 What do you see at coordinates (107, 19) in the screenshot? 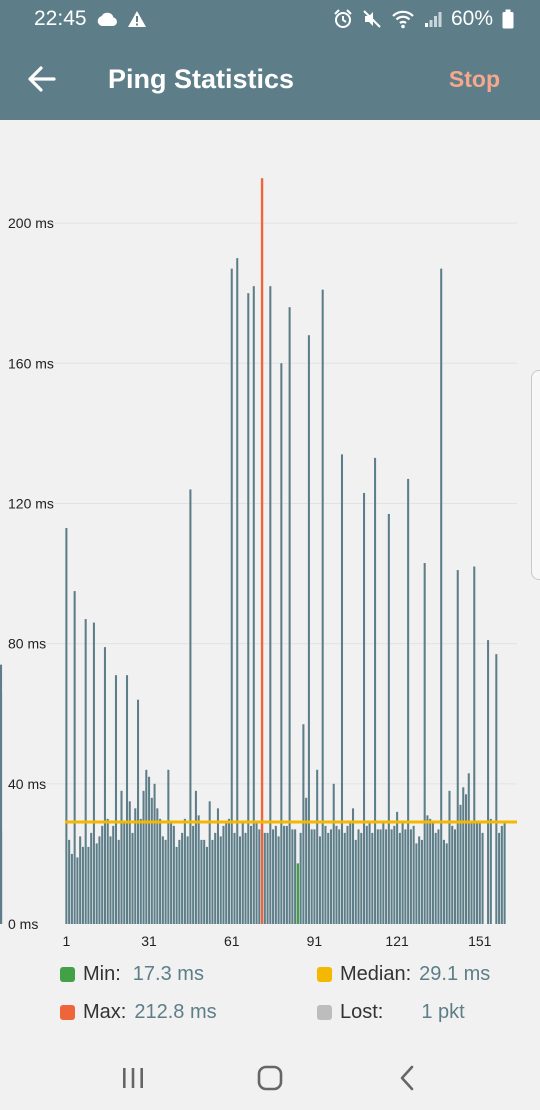
I see `cloud-icon` at bounding box center [107, 19].